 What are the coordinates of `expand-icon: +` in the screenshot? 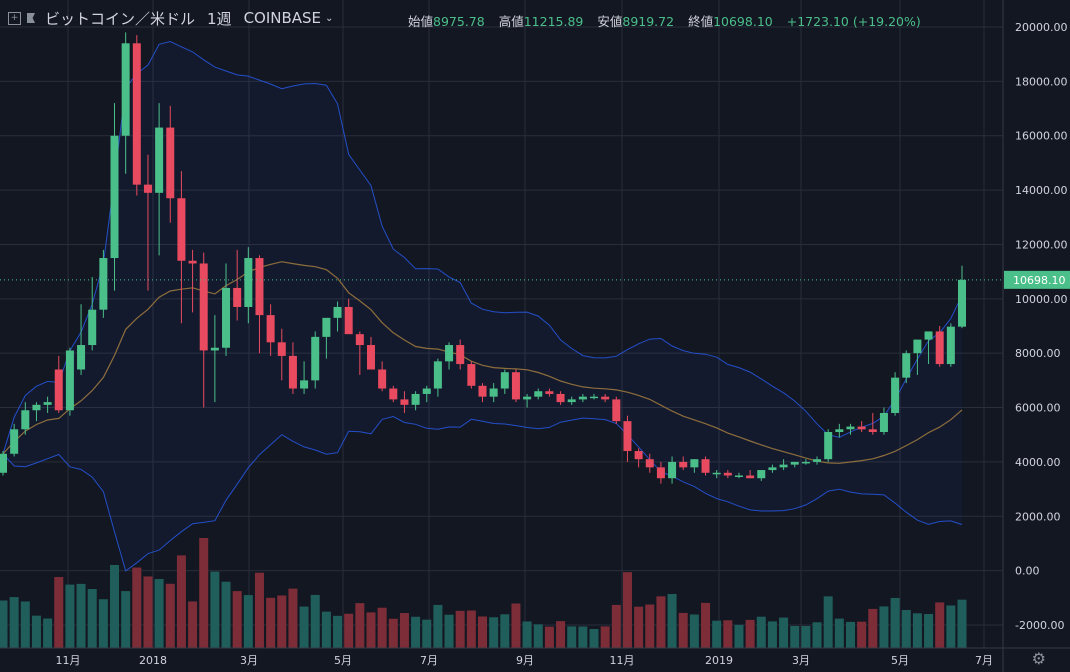 It's located at (14, 18).